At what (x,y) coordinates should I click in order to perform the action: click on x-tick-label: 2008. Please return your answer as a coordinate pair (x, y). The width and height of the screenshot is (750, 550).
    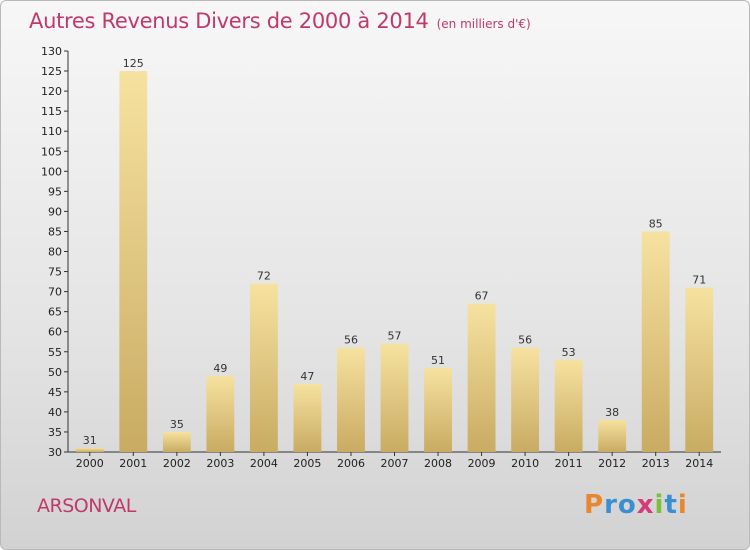
    Looking at the image, I should click on (438, 463).